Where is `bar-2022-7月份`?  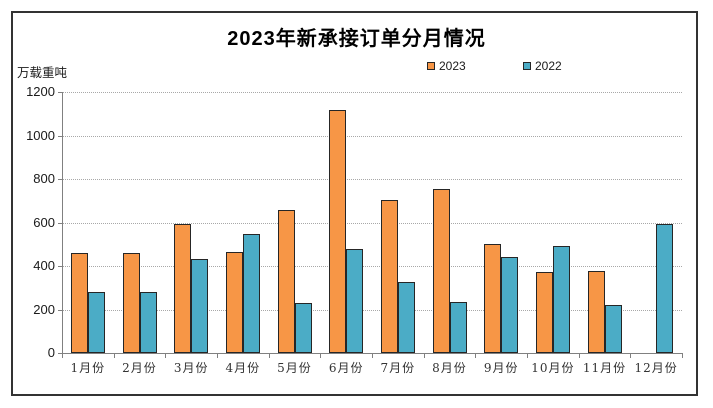
bar-2022-7月份 is located at coordinates (406, 317).